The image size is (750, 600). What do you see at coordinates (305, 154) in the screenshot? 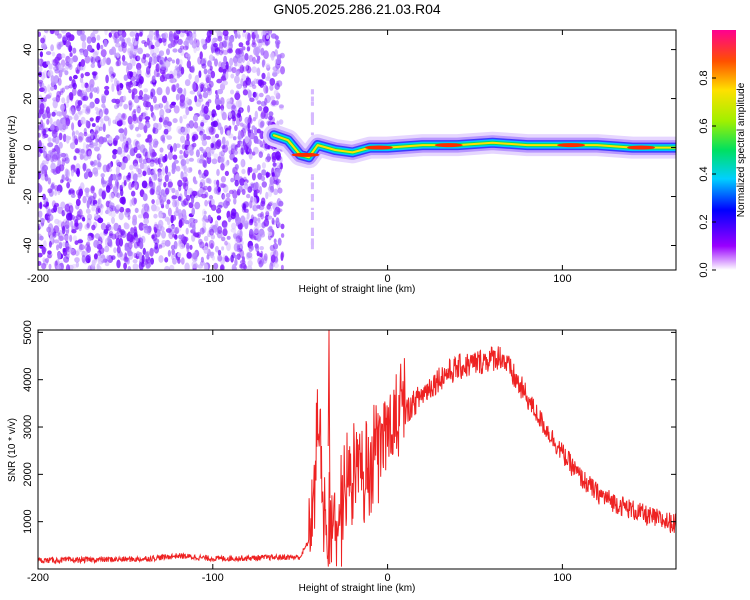
I see `spectrogram-ridge-peak` at bounding box center [305, 154].